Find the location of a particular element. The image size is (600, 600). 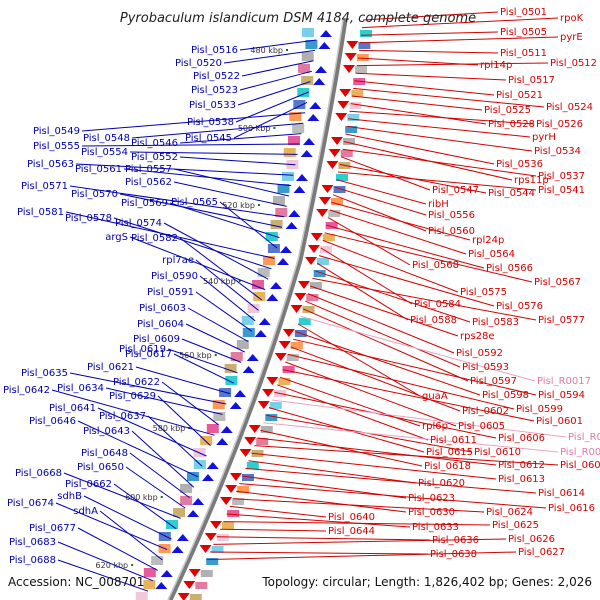

gene-label-right: rpl6p is located at coordinates (435, 426).